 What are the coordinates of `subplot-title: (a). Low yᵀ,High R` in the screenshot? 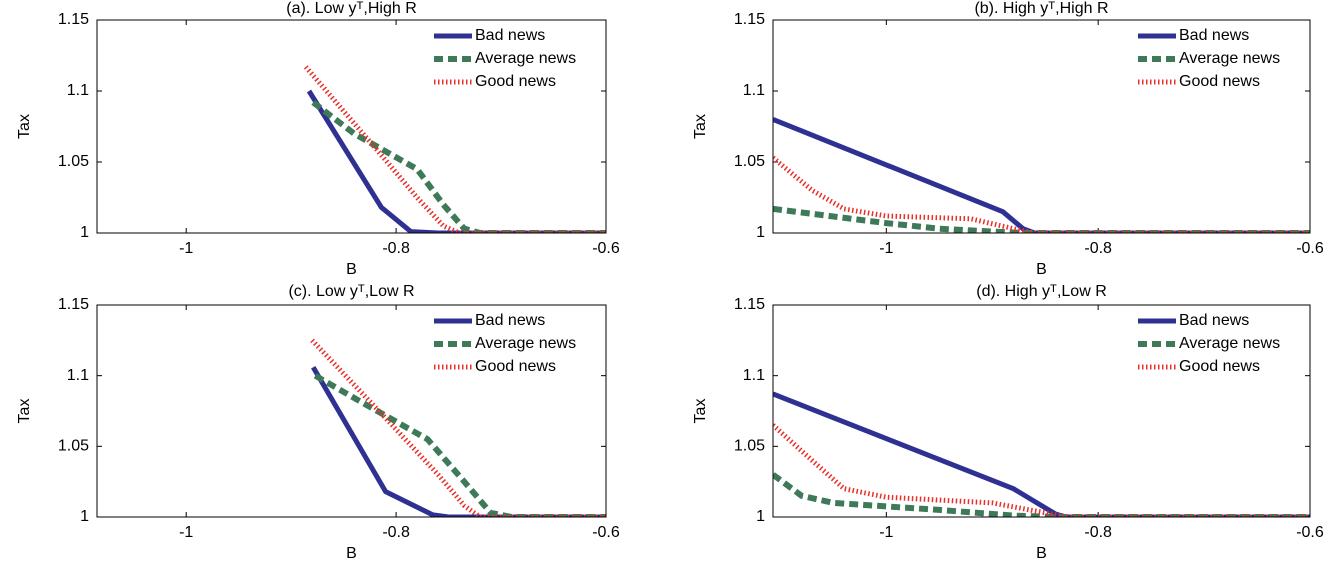 It's located at (351, 8).